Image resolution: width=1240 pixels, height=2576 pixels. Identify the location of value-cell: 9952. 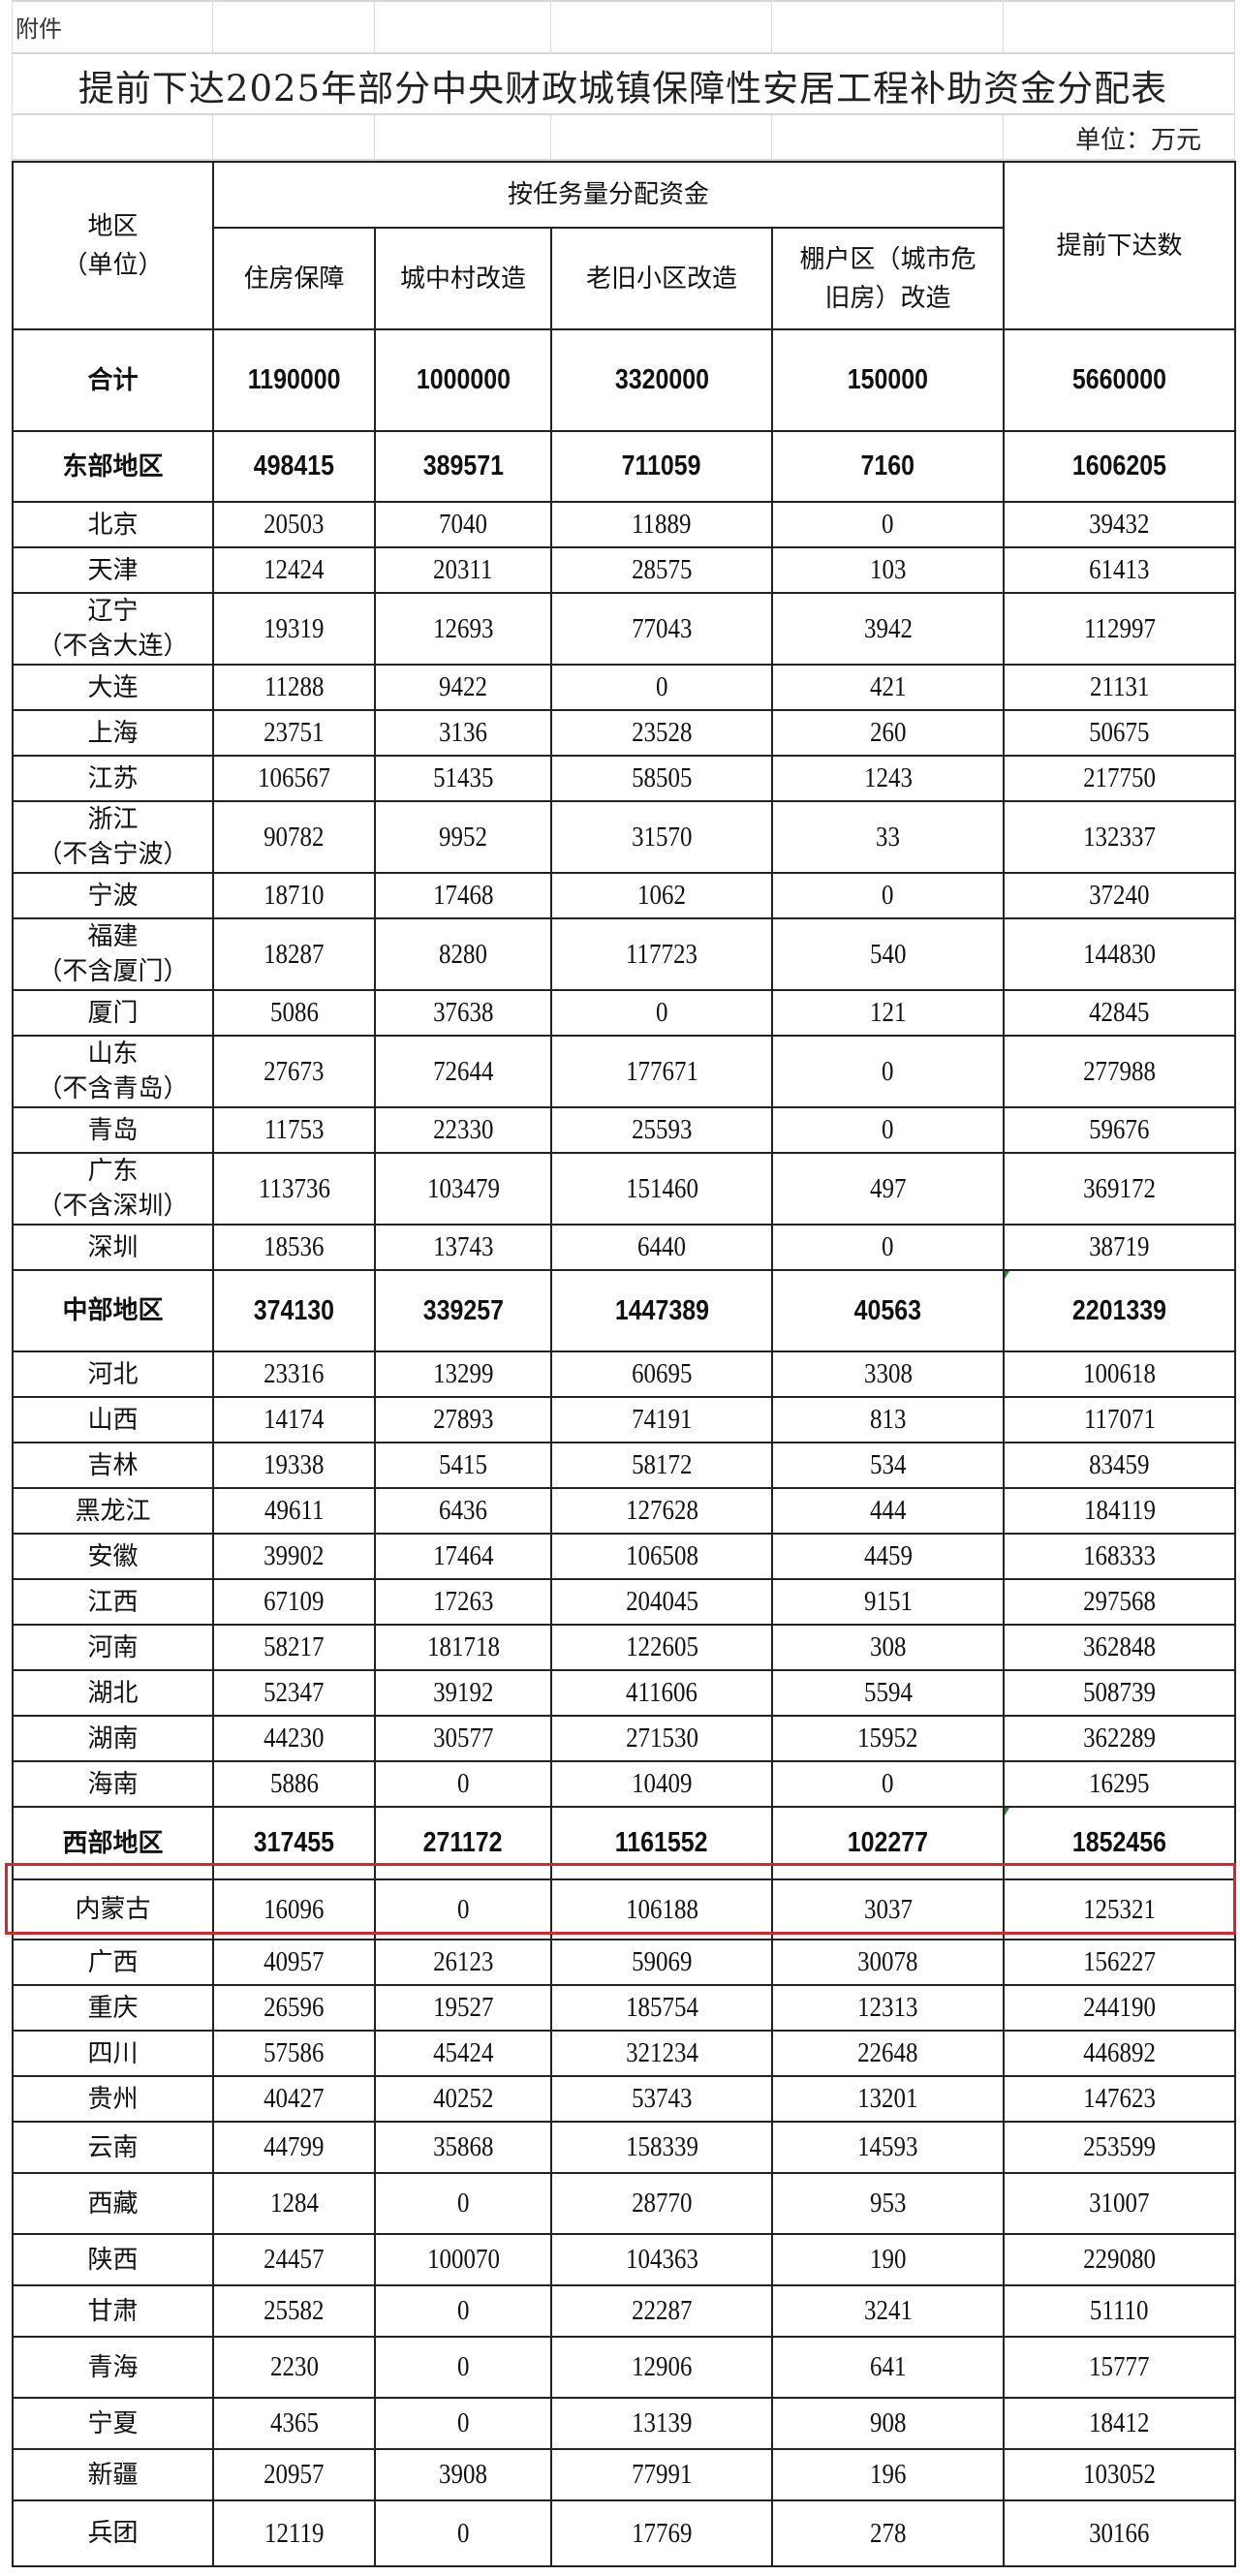
(463, 837).